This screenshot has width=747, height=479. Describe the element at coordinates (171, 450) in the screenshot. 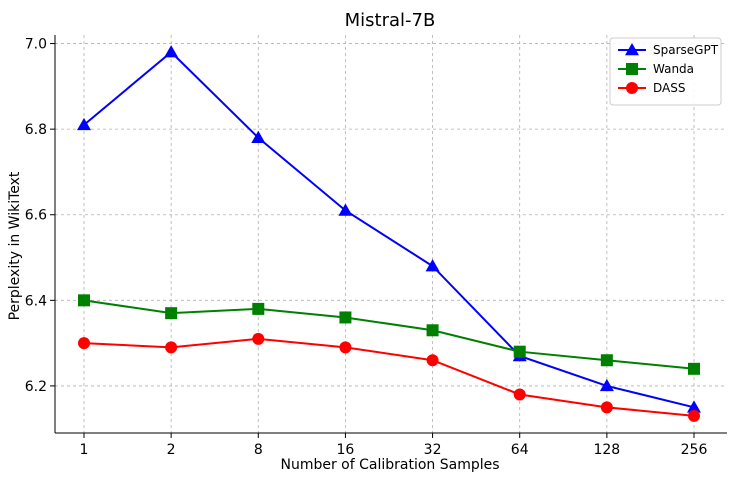

I see `x-tick-label: 2` at that location.